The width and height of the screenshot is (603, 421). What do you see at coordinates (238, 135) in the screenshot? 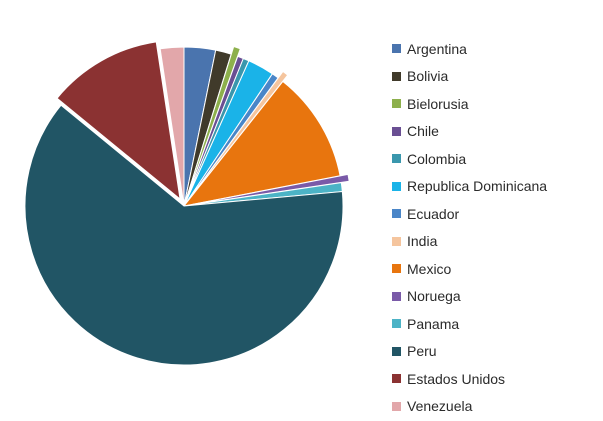
I see `pie-slice-india` at bounding box center [238, 135].